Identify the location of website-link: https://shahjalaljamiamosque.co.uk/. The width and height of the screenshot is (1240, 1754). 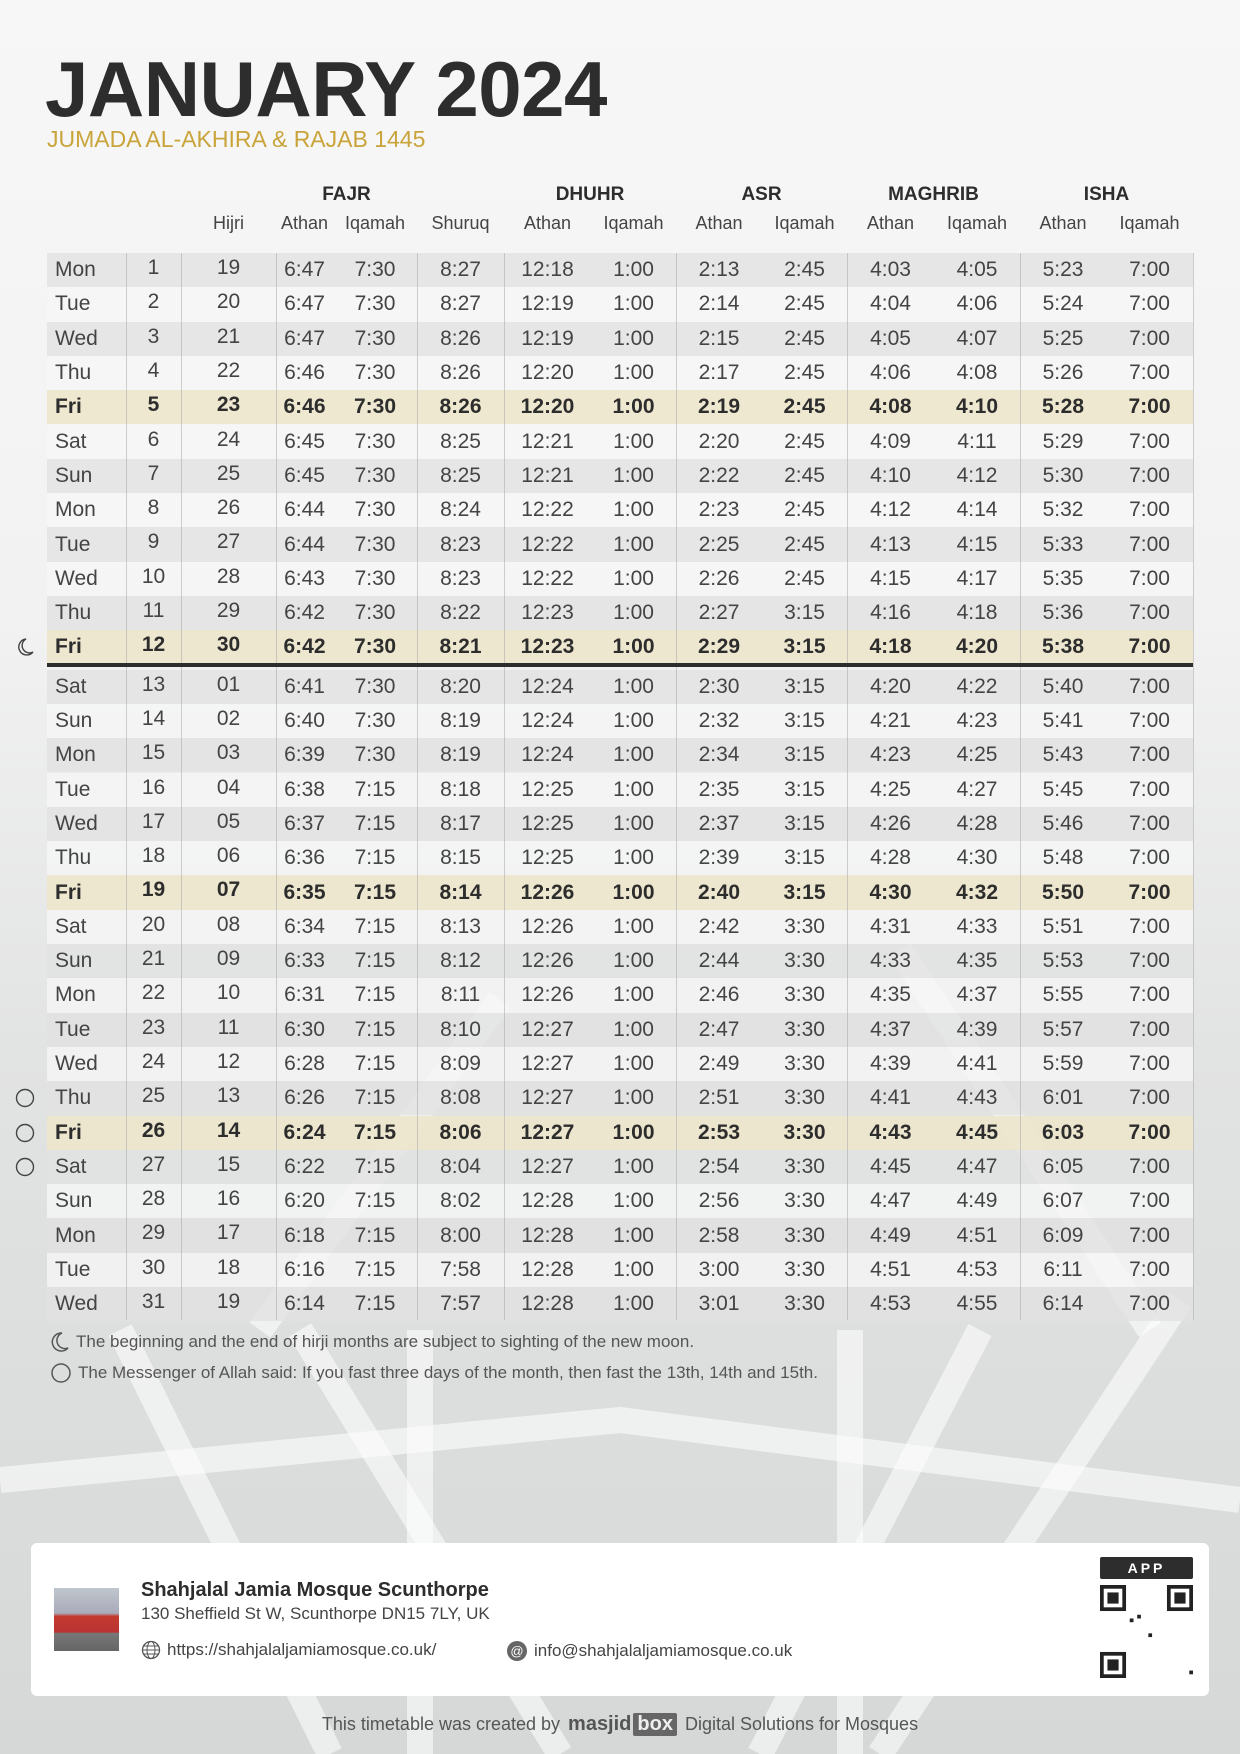
(288, 1650).